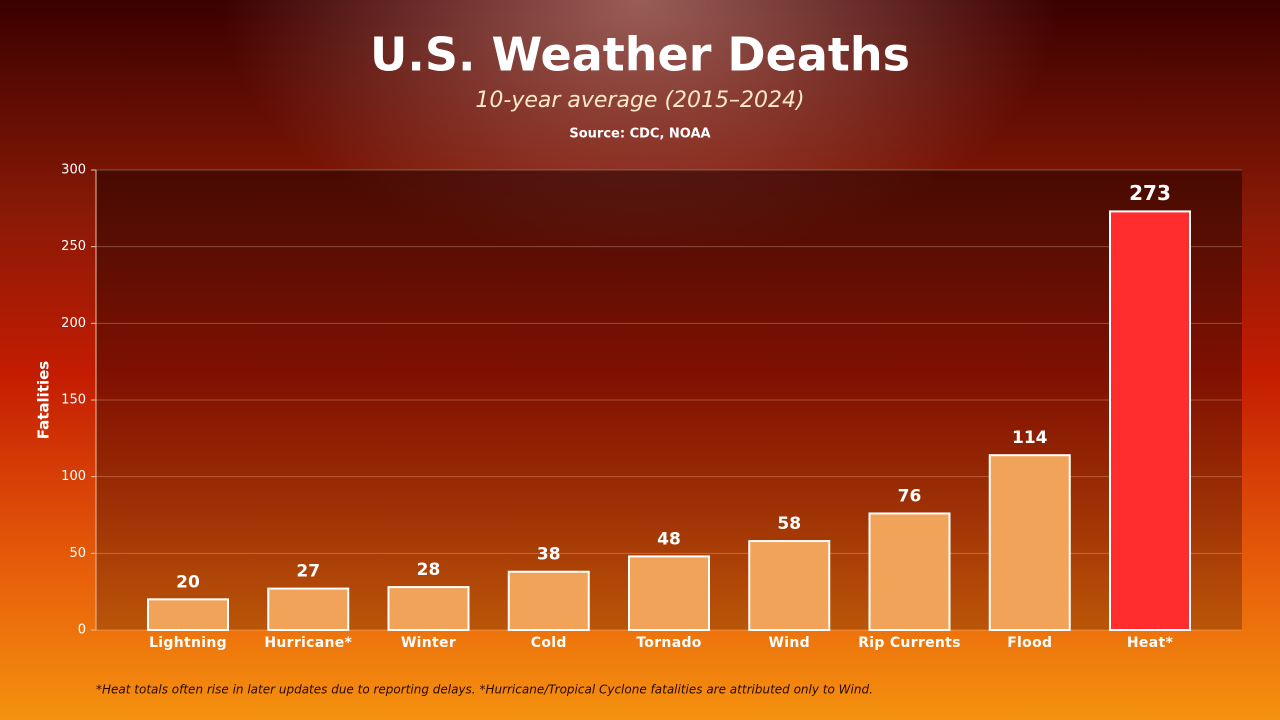  Describe the element at coordinates (188, 643) in the screenshot. I see `x-tick-label: Lightning` at that location.